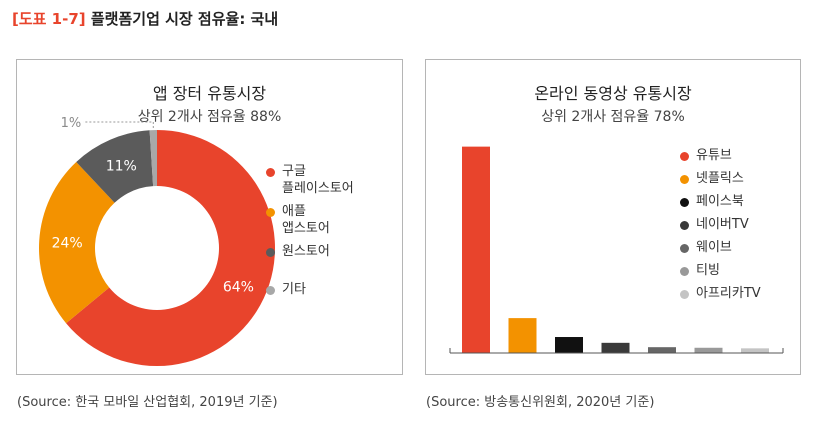 The height and width of the screenshot is (425, 818). I want to click on legend-label-line-1: 애플, so click(294, 211).